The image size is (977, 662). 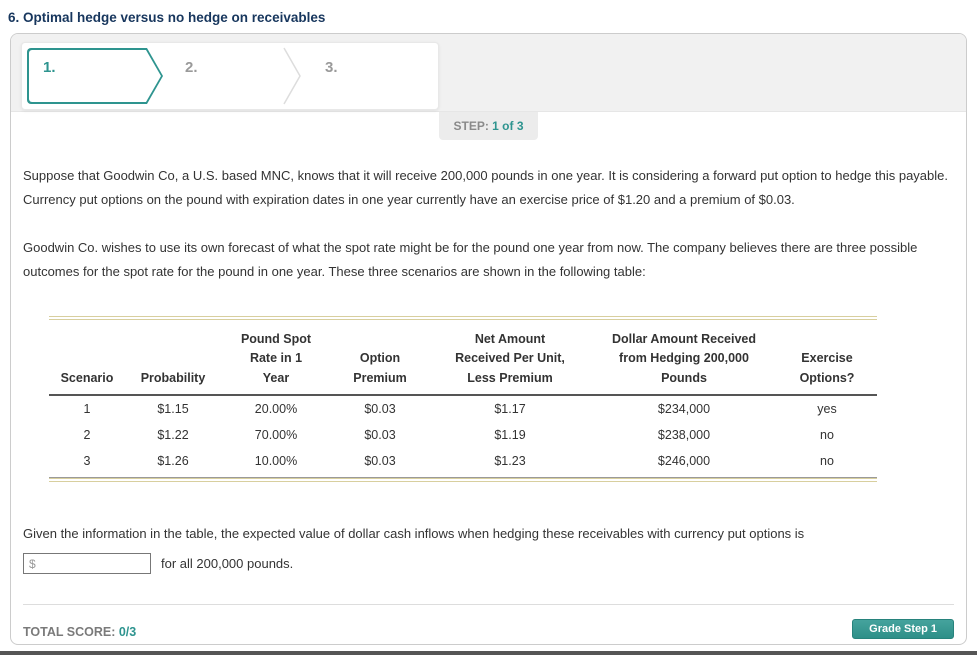 I want to click on window-bottom-edge, so click(x=488, y=653).